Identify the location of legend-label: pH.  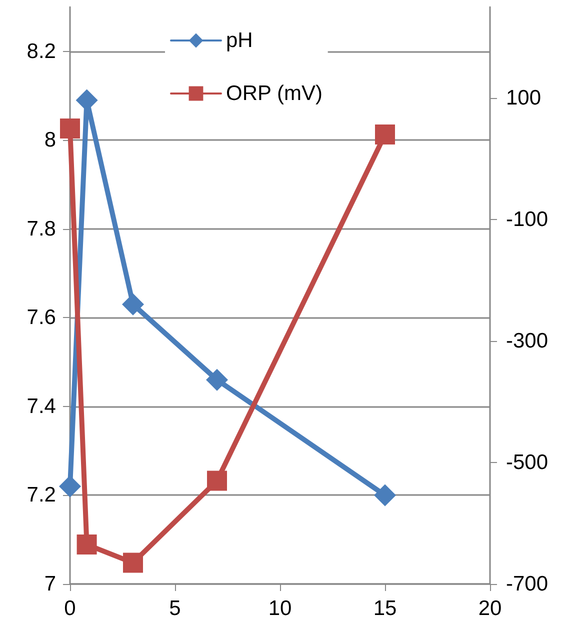
(239, 40).